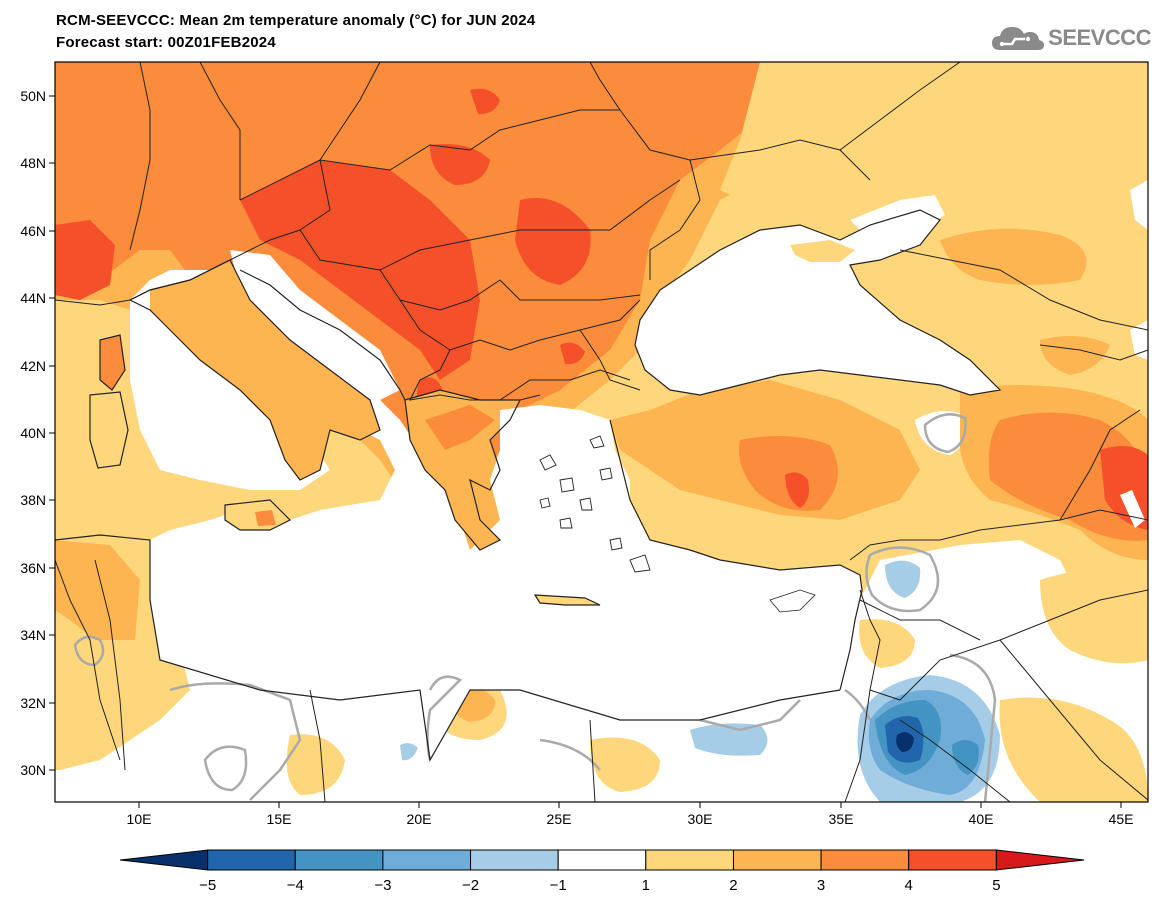 This screenshot has width=1165, height=907. I want to click on colorbar-tick-label: 4, so click(909, 885).